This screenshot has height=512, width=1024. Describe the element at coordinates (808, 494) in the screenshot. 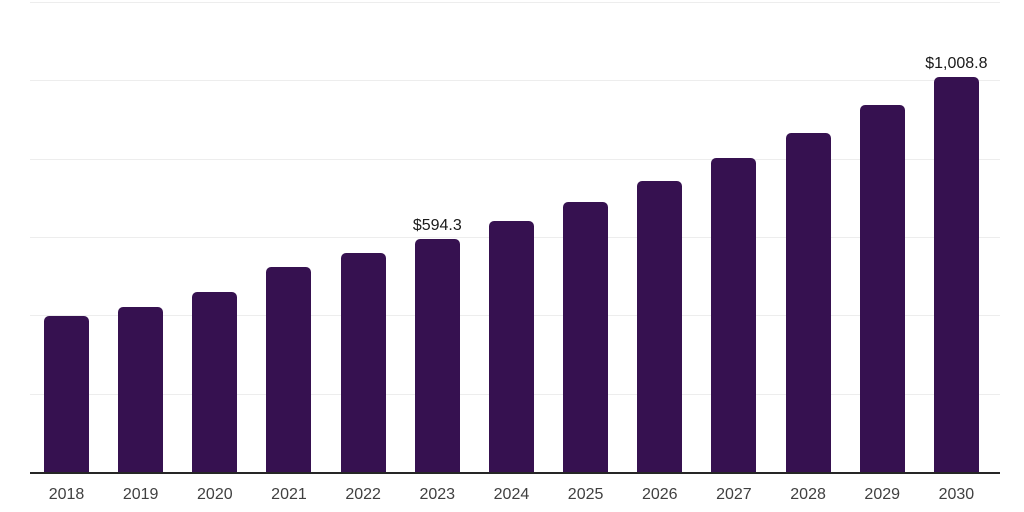

I see `x-tick-2028: 2028` at that location.